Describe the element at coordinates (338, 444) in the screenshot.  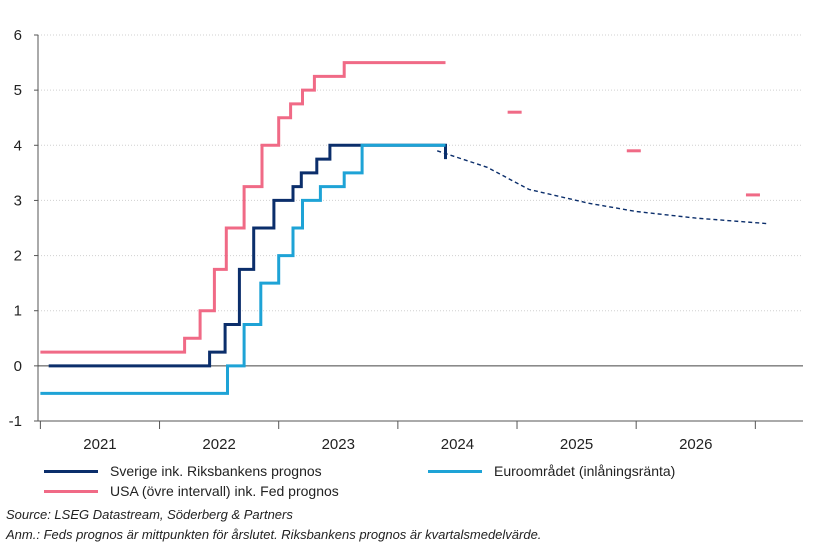
I see `x-tick-label: 2023` at that location.